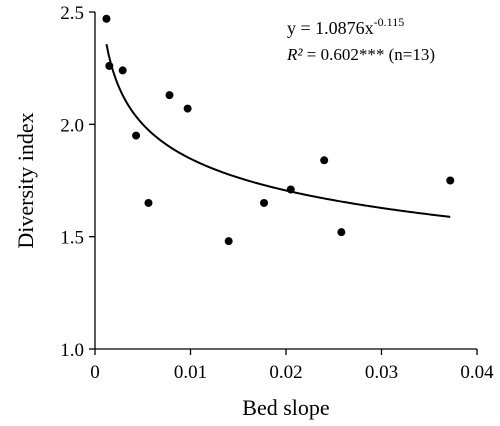 The width and height of the screenshot is (500, 426). What do you see at coordinates (330, 28) in the screenshot?
I see `equation-main: y = 1.0876x` at bounding box center [330, 28].